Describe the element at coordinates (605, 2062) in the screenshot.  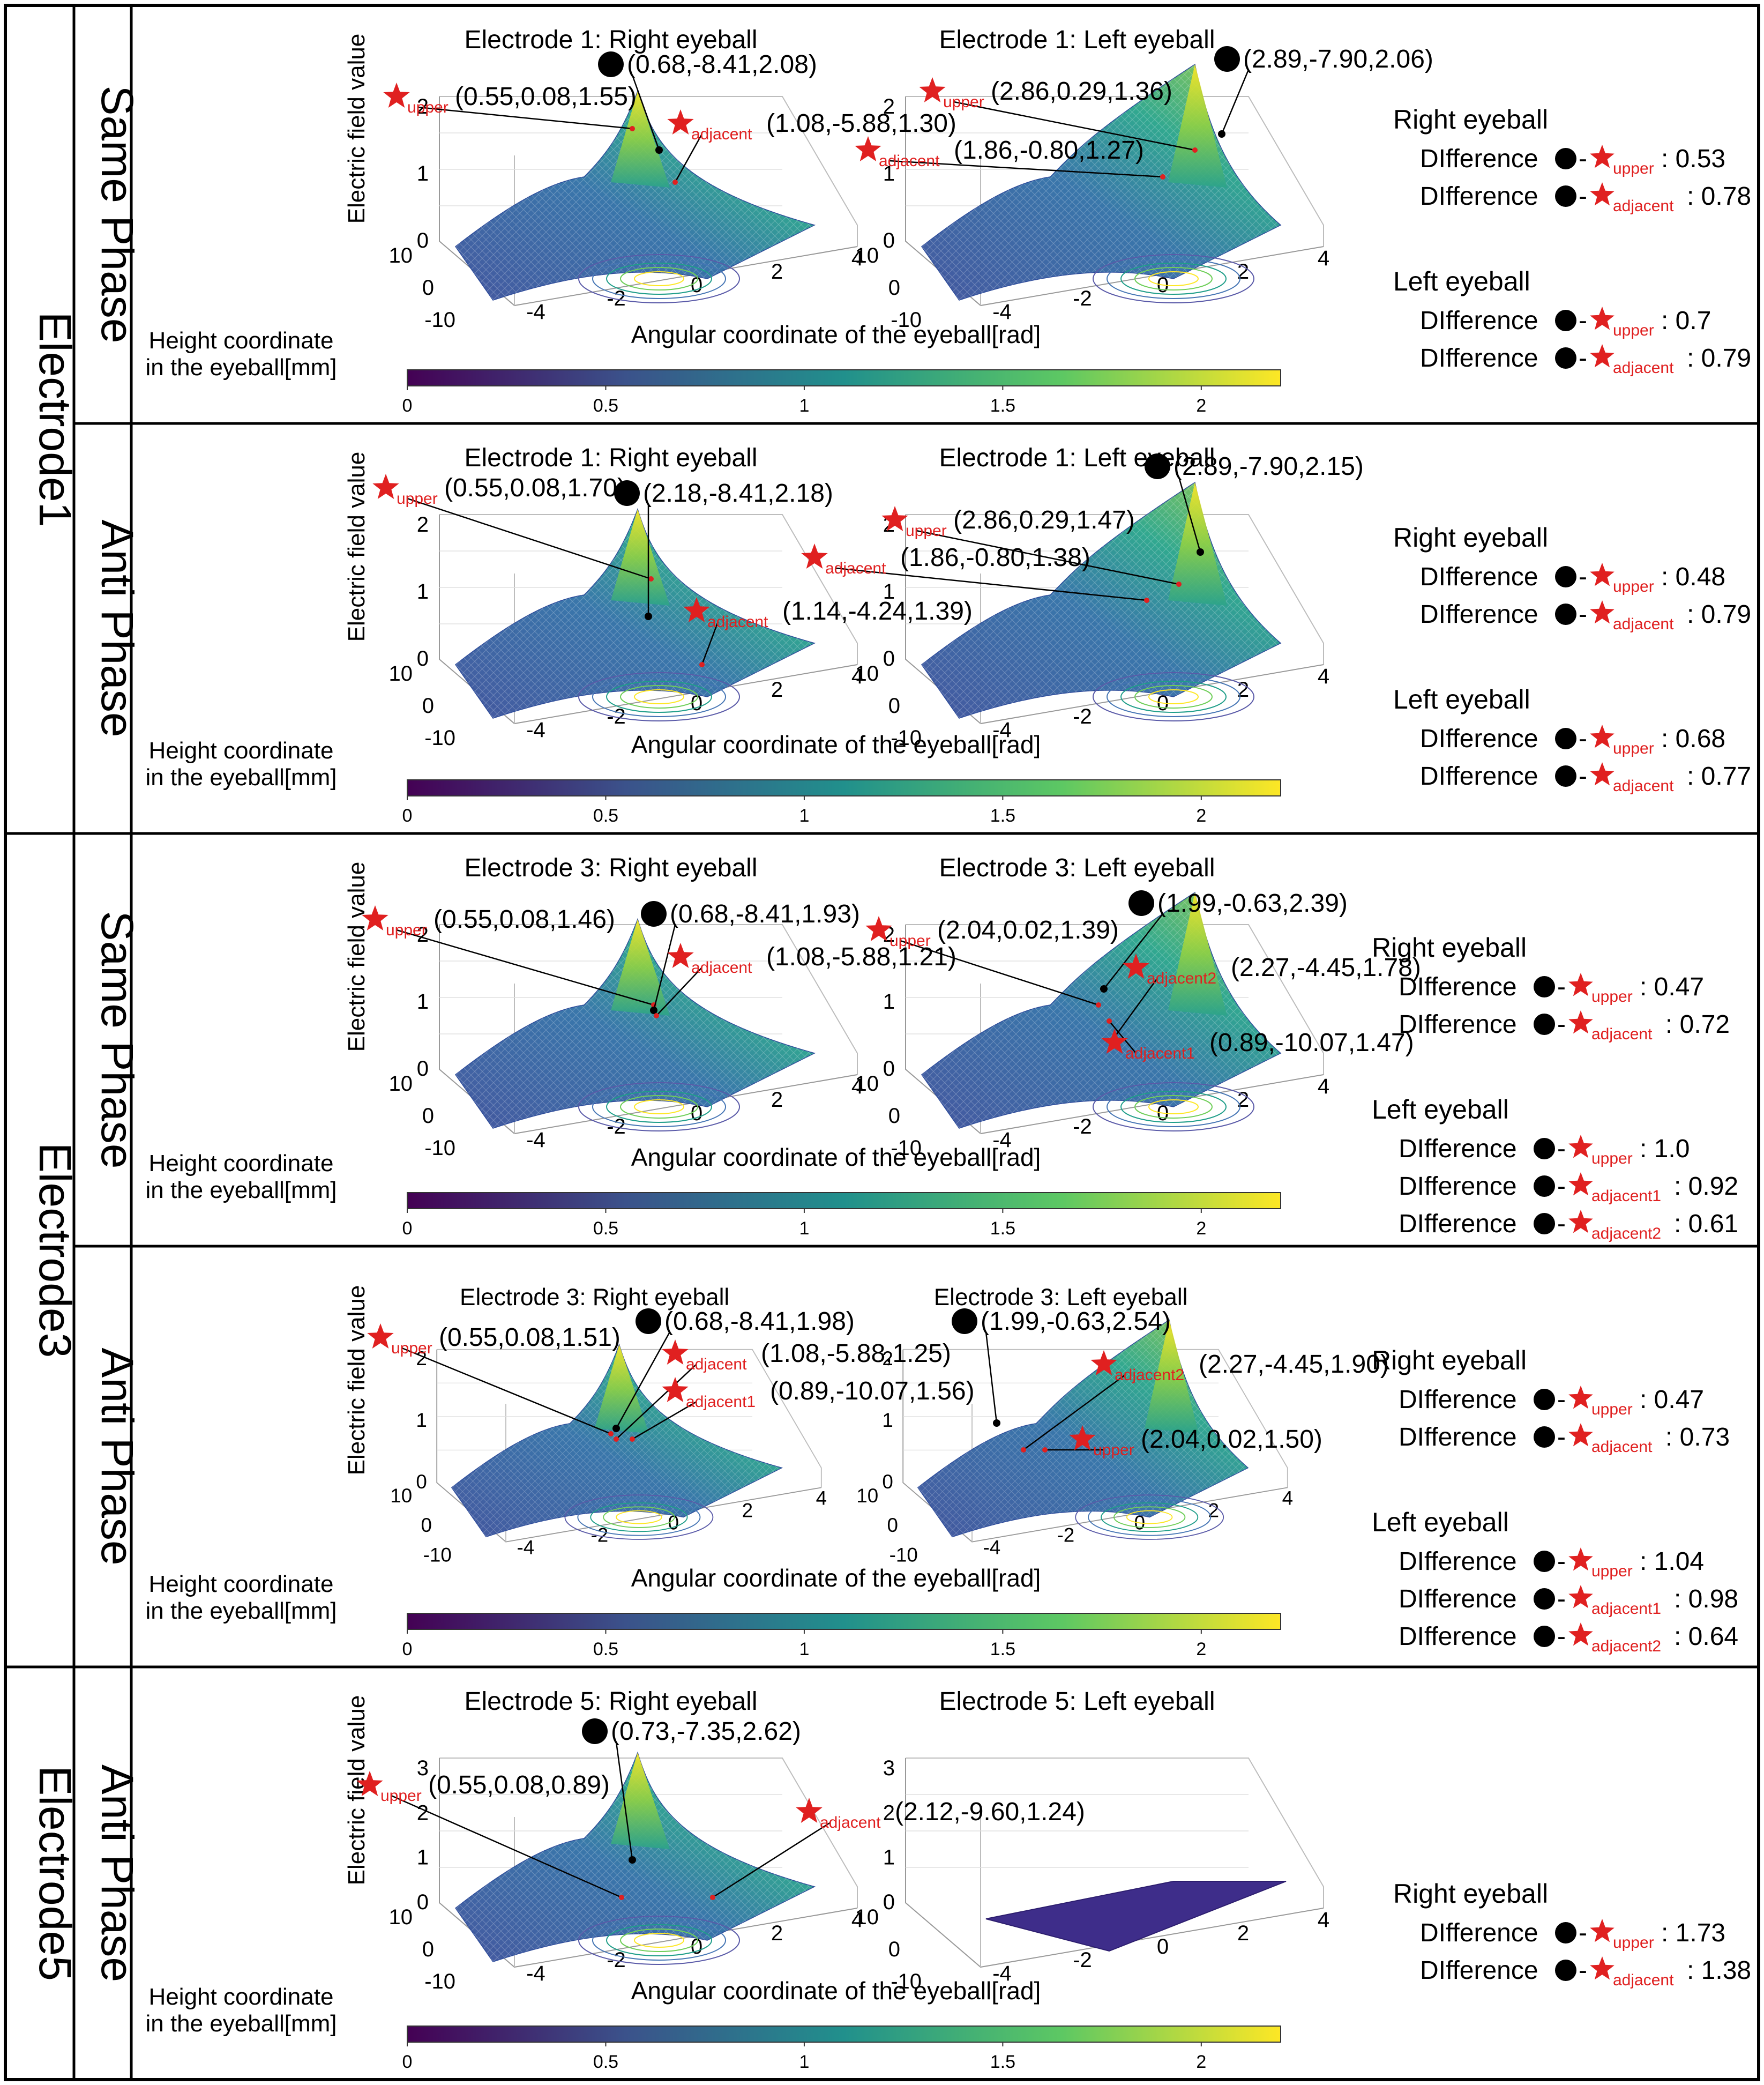
I see `colorbar-tick-label: 0.5` at that location.